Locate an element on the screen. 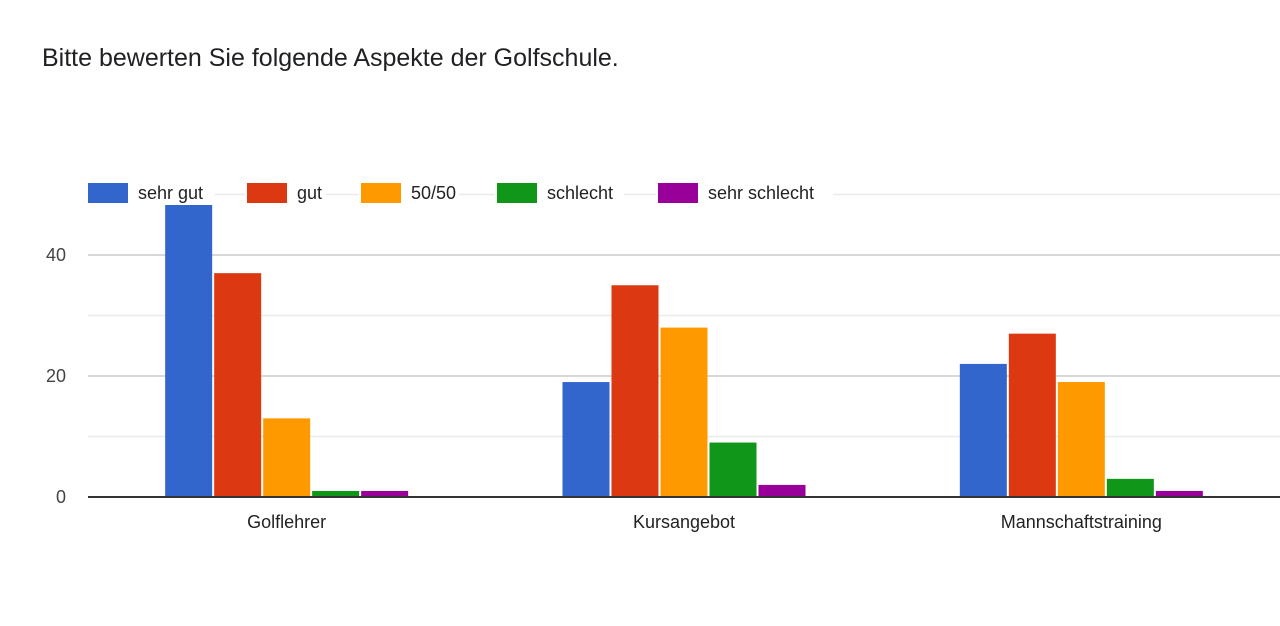 This screenshot has height=626, width=1280. bar-sehr-schlecht-kursangebot is located at coordinates (782, 490).